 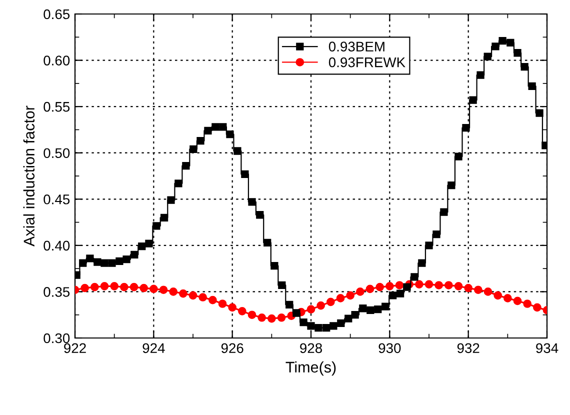 I want to click on x-axis-title: Time(s), so click(x=311, y=368).